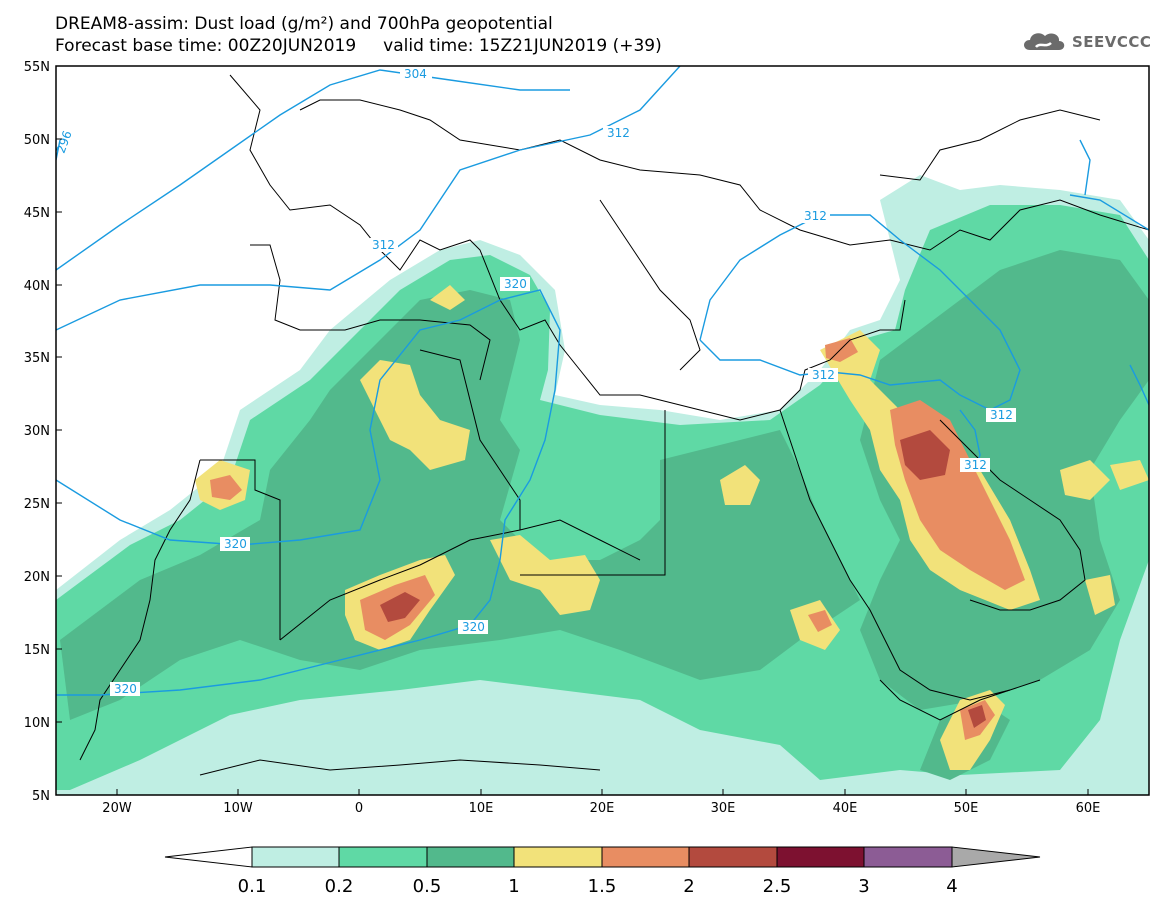  I want to click on colorbar-label-4: 4, so click(951, 886).